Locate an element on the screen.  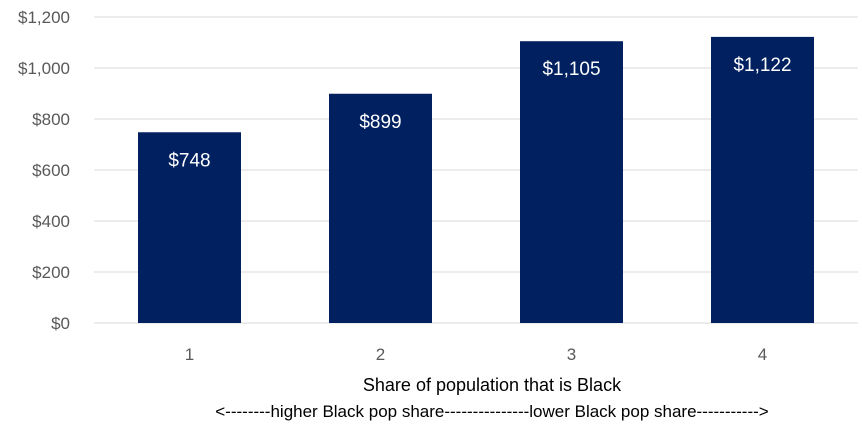
data-label: $1,105 is located at coordinates (571, 69).